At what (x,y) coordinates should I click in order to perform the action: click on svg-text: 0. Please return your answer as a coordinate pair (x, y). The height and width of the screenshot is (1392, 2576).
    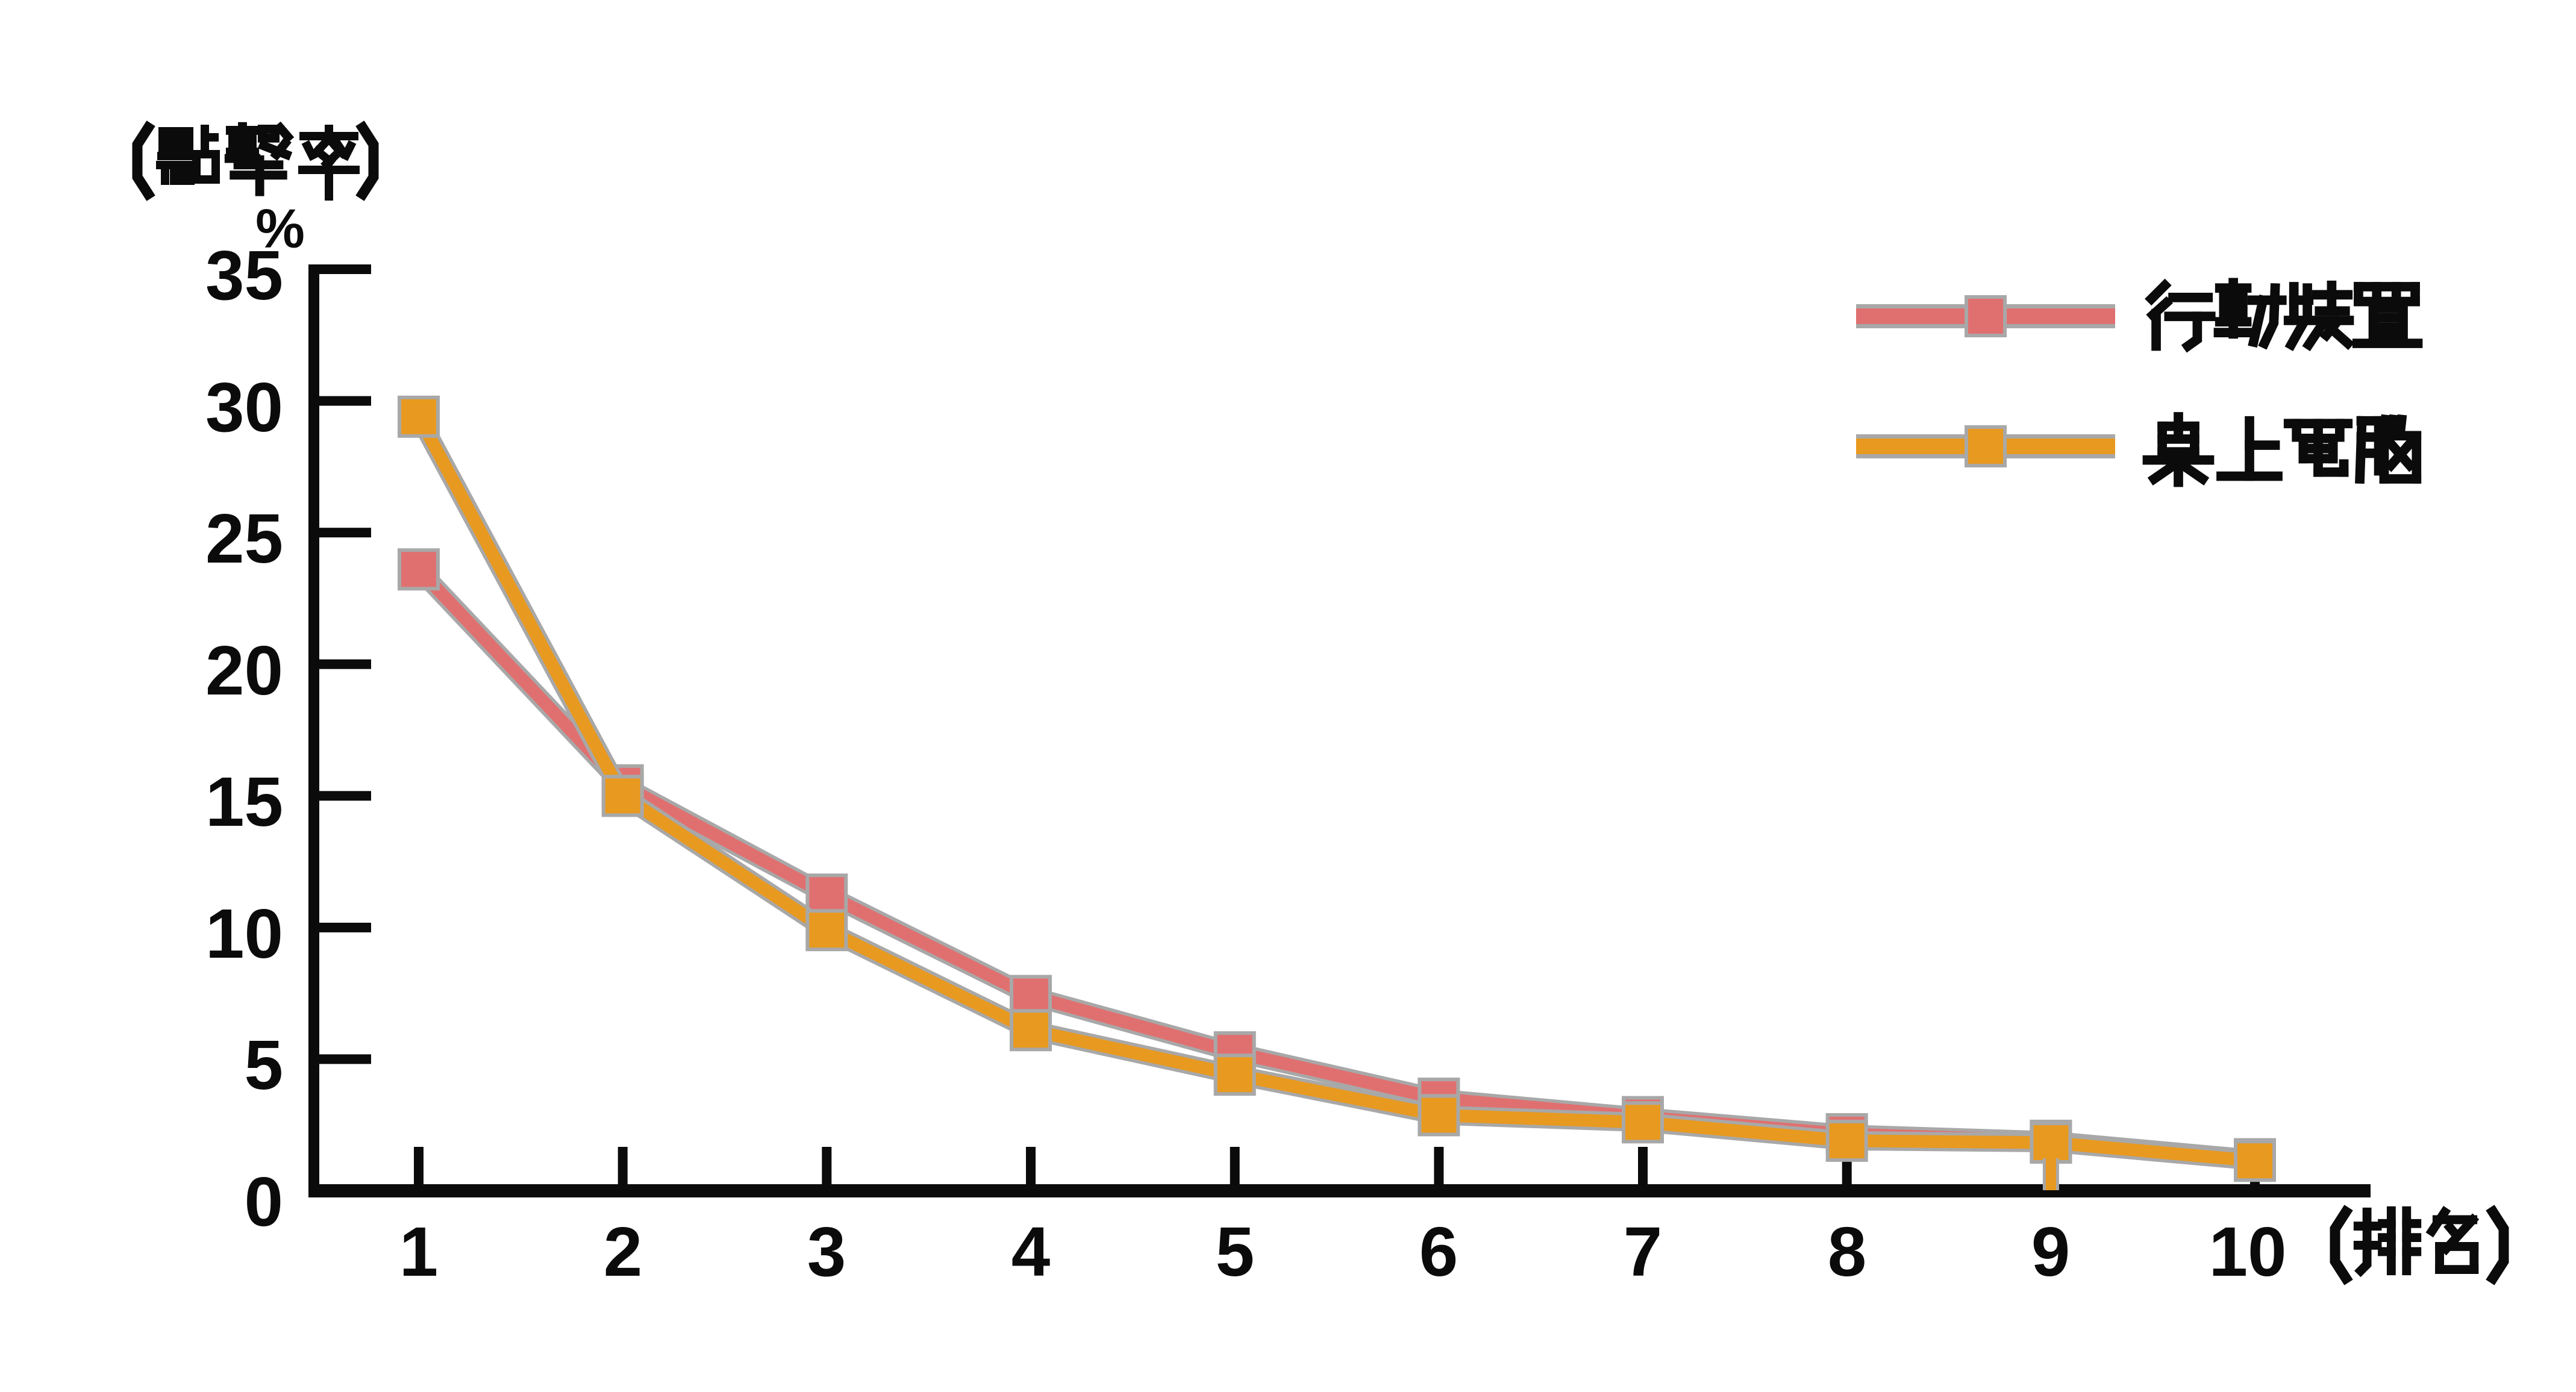
    Looking at the image, I should click on (264, 1202).